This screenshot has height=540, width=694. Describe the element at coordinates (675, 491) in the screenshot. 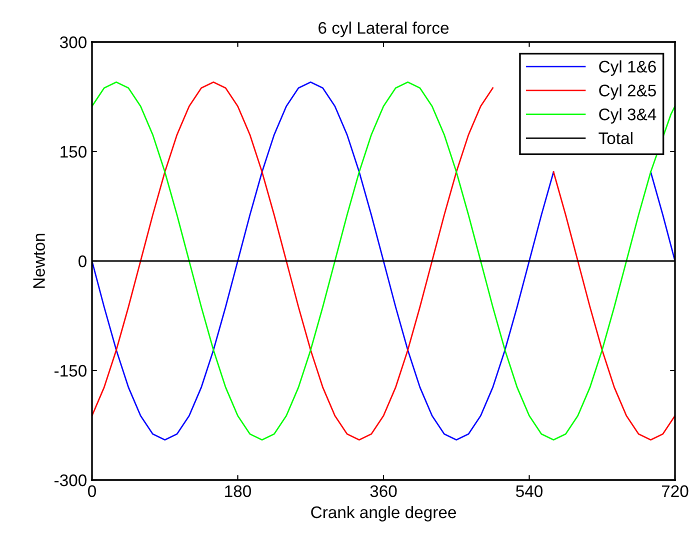

I see `x-tick-label: 720` at that location.